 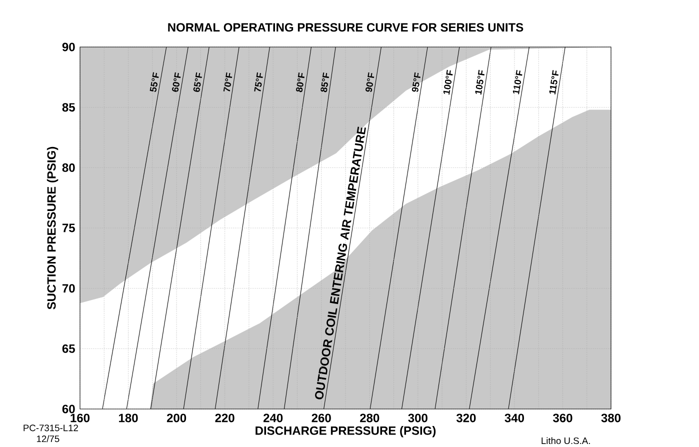 I want to click on text: Litho U.S.A., so click(x=566, y=440).